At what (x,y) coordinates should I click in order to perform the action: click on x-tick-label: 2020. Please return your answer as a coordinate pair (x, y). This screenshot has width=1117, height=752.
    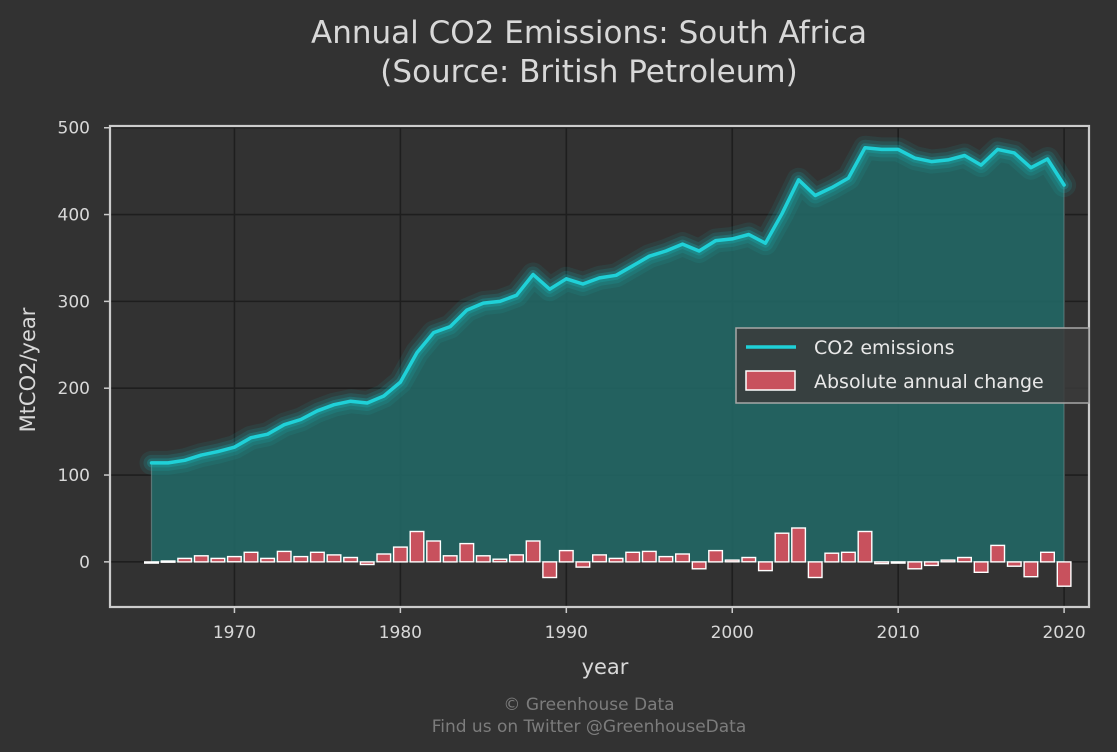
    Looking at the image, I should click on (1063, 633).